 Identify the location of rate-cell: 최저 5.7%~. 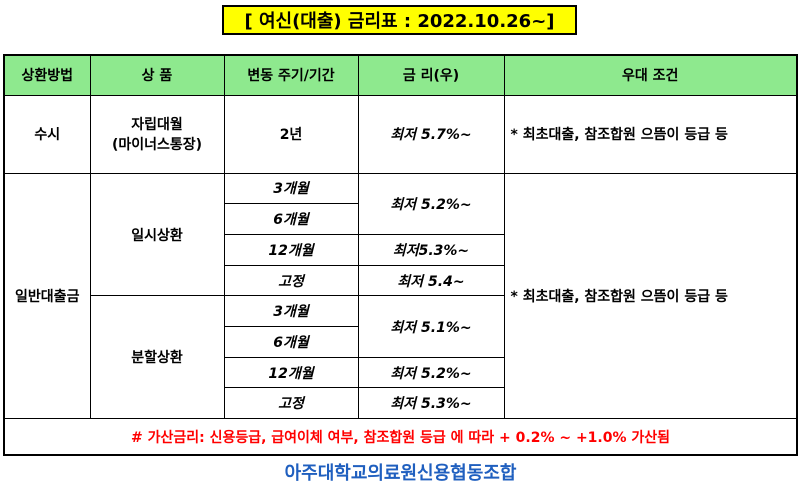
(431, 134).